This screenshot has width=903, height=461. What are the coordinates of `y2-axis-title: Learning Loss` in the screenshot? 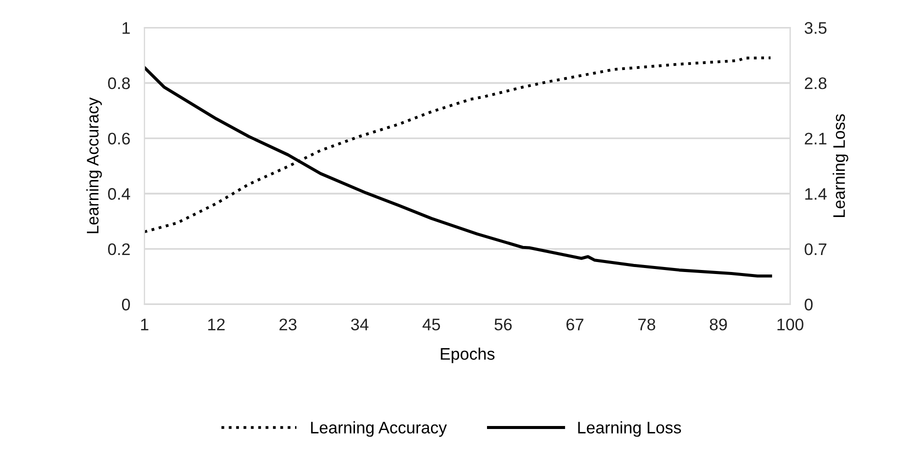 It's located at (840, 165).